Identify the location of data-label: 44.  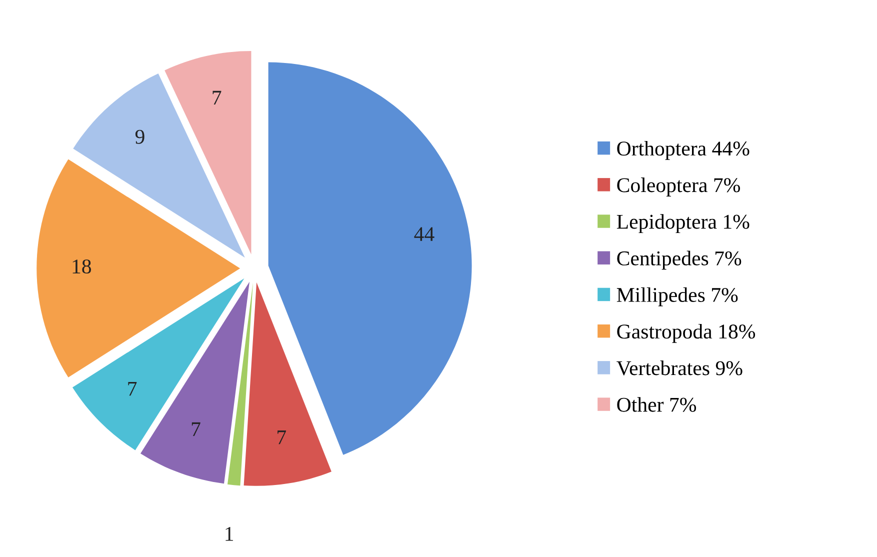
(424, 234).